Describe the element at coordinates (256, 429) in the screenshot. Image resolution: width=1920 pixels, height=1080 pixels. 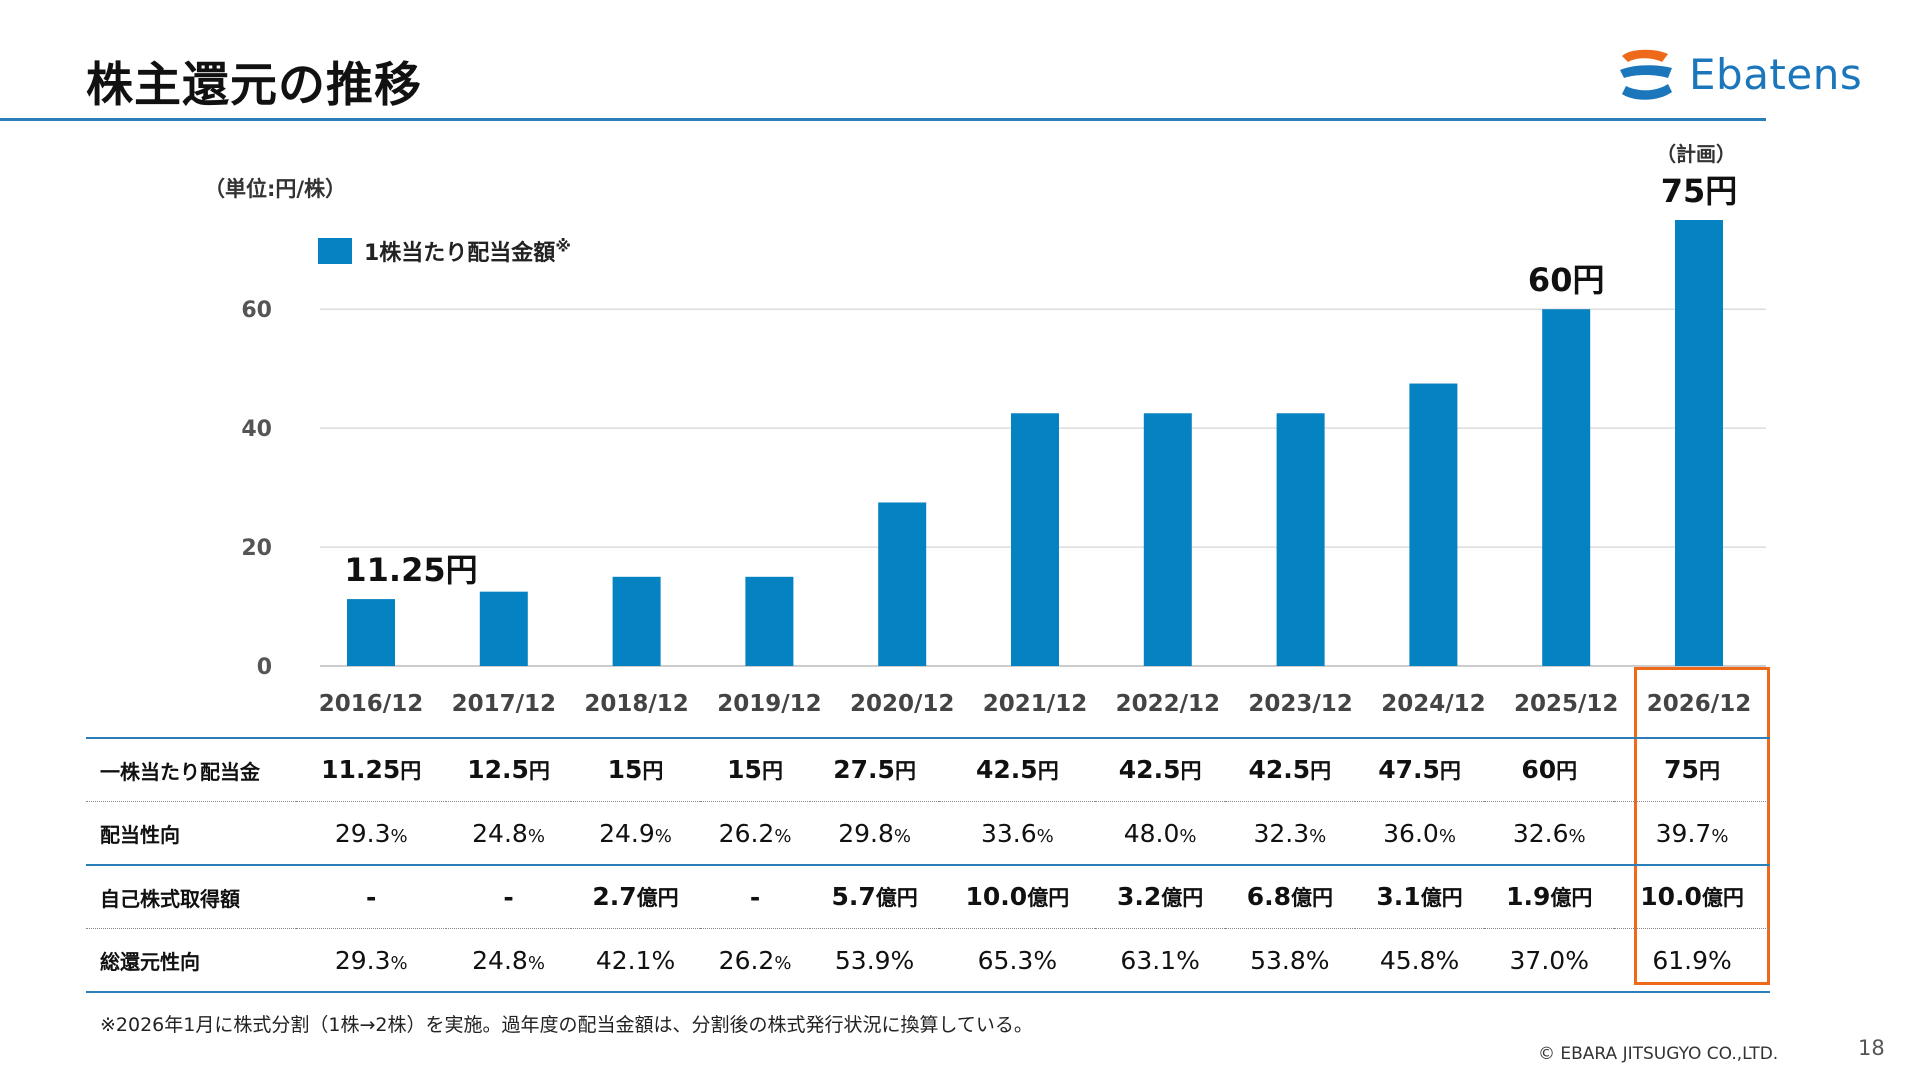
I see `y-tick-label: 40` at that location.